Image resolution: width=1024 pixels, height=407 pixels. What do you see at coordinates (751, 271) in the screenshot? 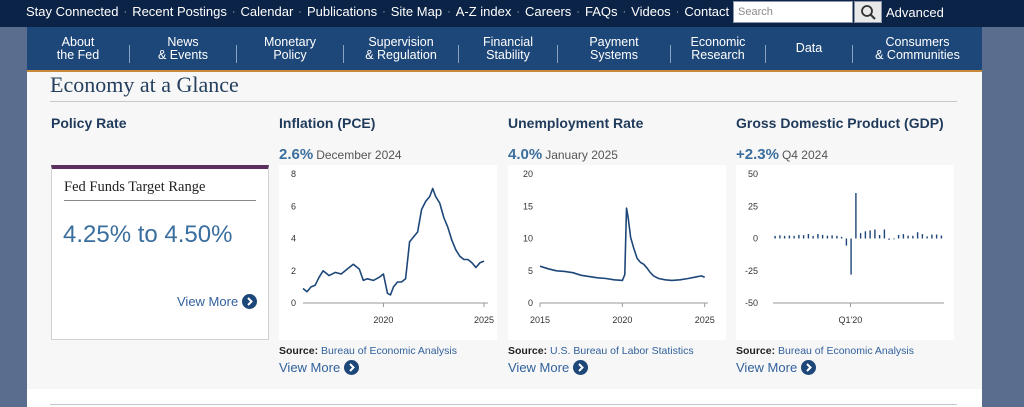
I see `y-tick-label: -25` at bounding box center [751, 271].